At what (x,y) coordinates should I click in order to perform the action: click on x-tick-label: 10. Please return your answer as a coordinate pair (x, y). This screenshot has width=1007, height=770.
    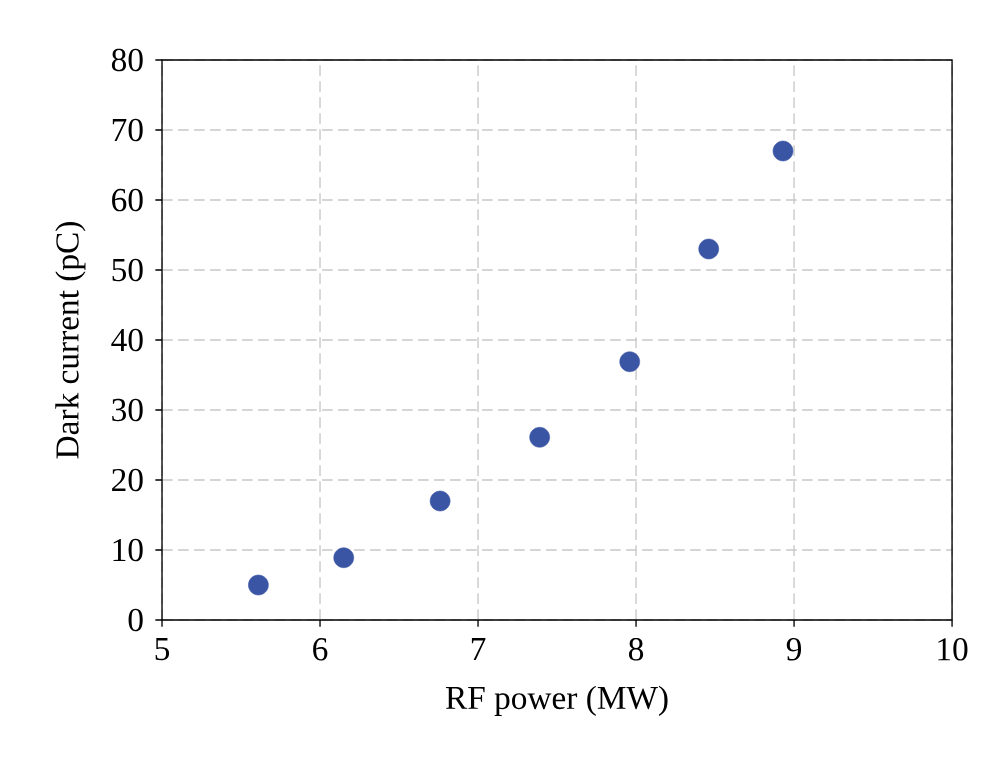
    Looking at the image, I should click on (953, 649).